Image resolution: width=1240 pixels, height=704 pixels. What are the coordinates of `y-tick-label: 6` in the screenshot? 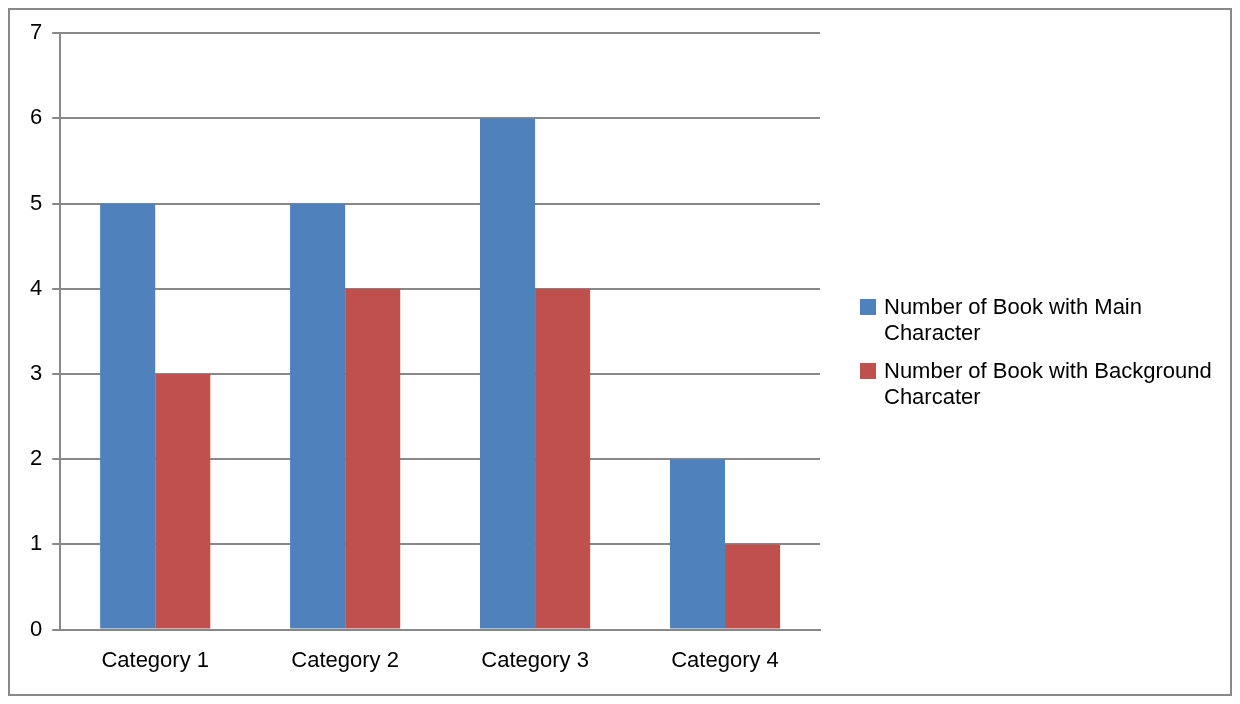 It's located at (36, 117).